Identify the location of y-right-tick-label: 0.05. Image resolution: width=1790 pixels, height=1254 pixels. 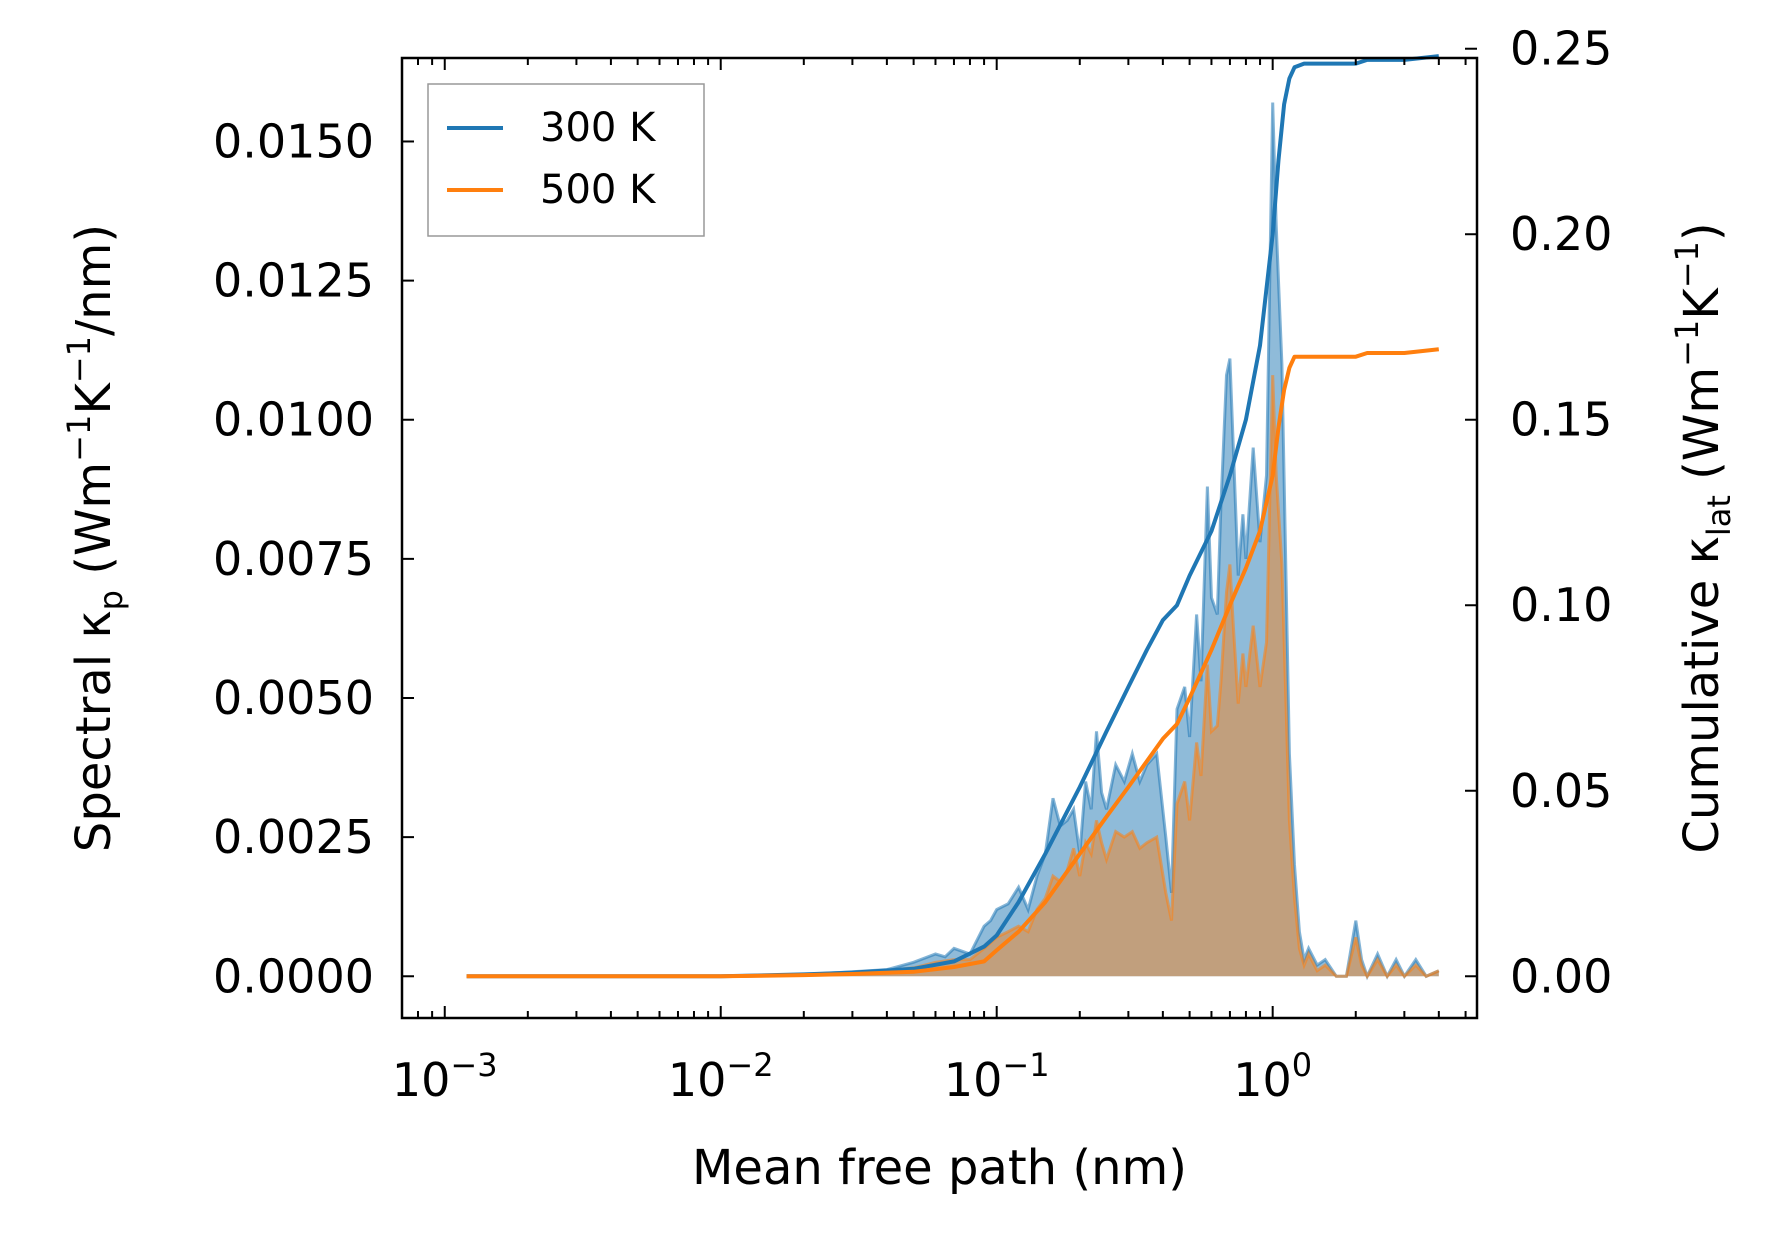
(1561, 791).